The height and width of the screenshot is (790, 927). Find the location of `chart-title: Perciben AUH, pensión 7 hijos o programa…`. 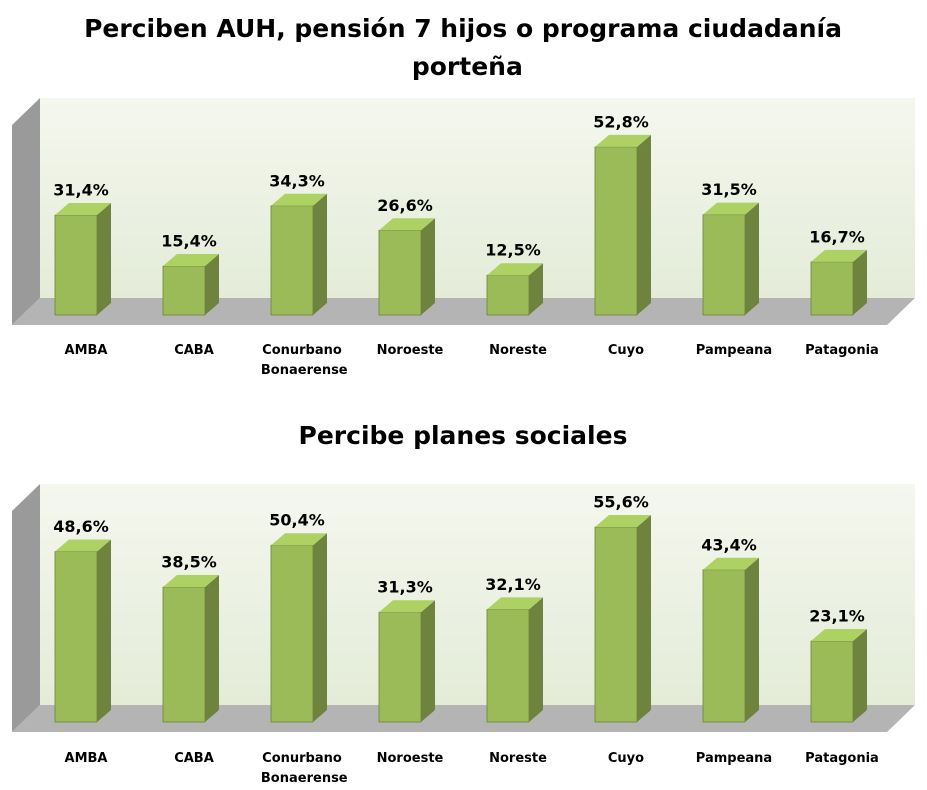

chart-title: Perciben AUH, pensión 7 hijos o programa… is located at coordinates (463, 47).